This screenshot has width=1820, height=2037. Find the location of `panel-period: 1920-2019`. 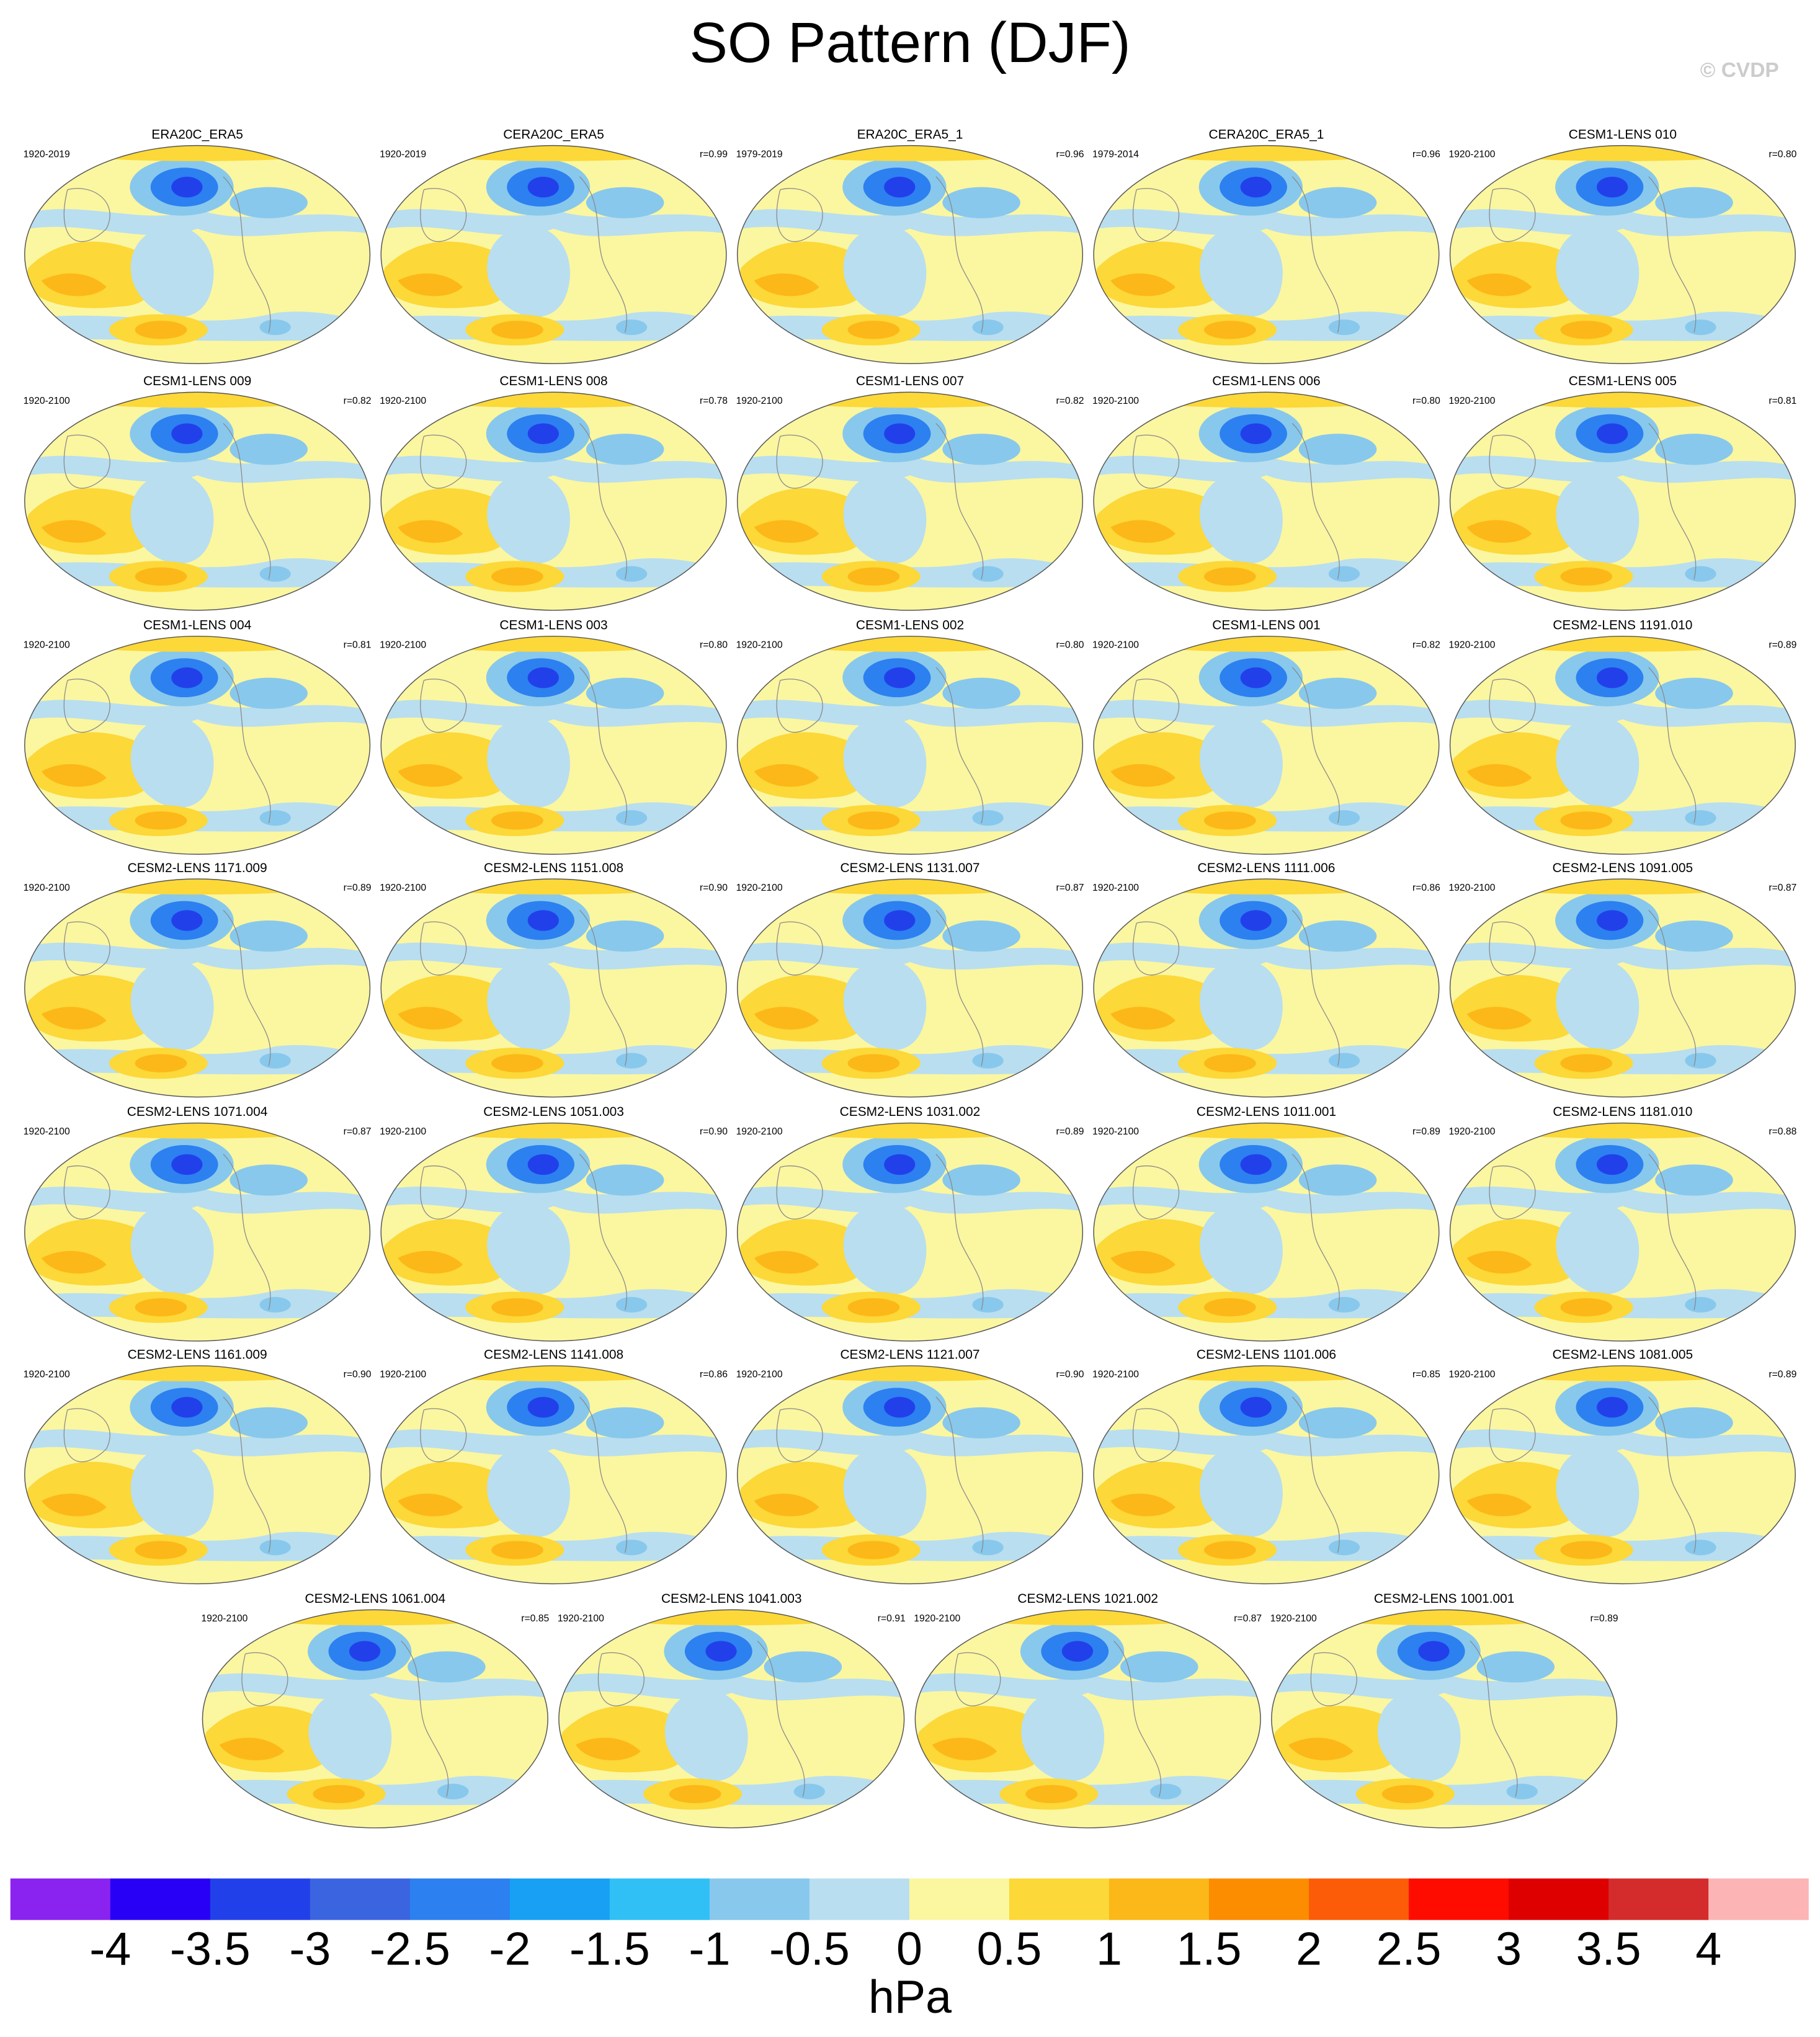

panel-period: 1920-2019 is located at coordinates (403, 154).